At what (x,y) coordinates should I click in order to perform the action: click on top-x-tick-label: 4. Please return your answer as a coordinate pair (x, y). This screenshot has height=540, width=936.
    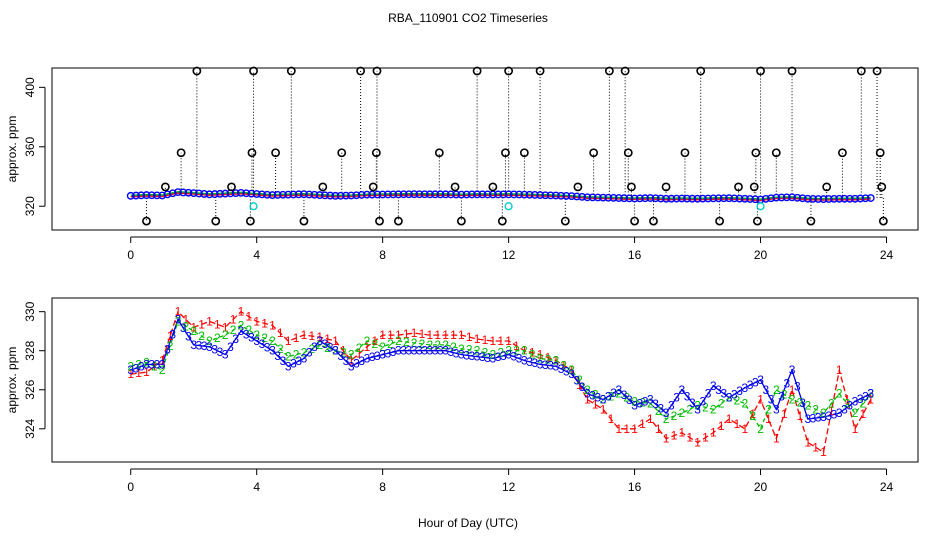
    Looking at the image, I should click on (256, 255).